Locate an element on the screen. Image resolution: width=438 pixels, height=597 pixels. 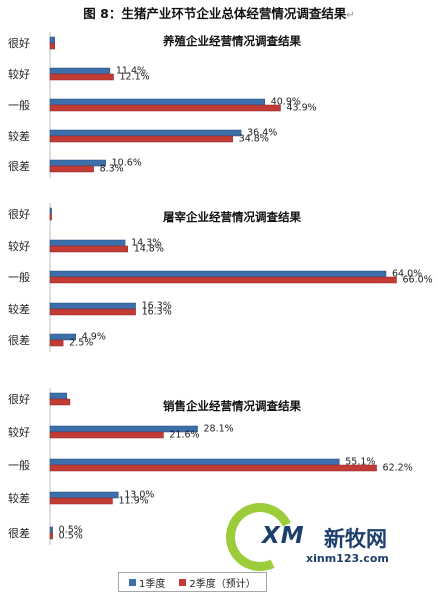
data-label: 10.6% is located at coordinates (127, 163).